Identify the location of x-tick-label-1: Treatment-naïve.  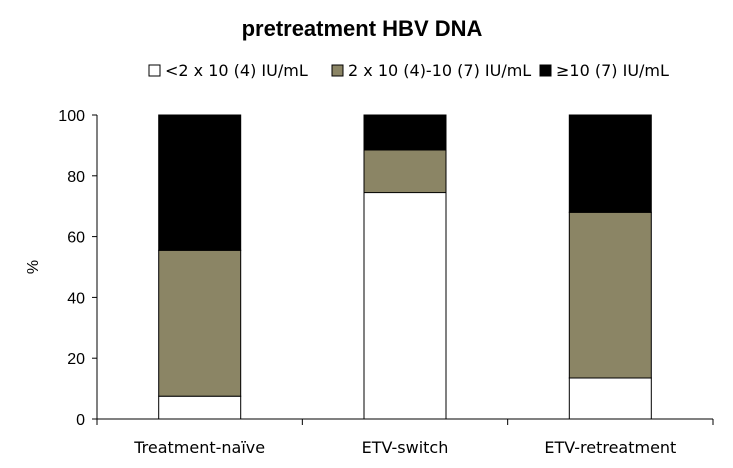
(199, 447).